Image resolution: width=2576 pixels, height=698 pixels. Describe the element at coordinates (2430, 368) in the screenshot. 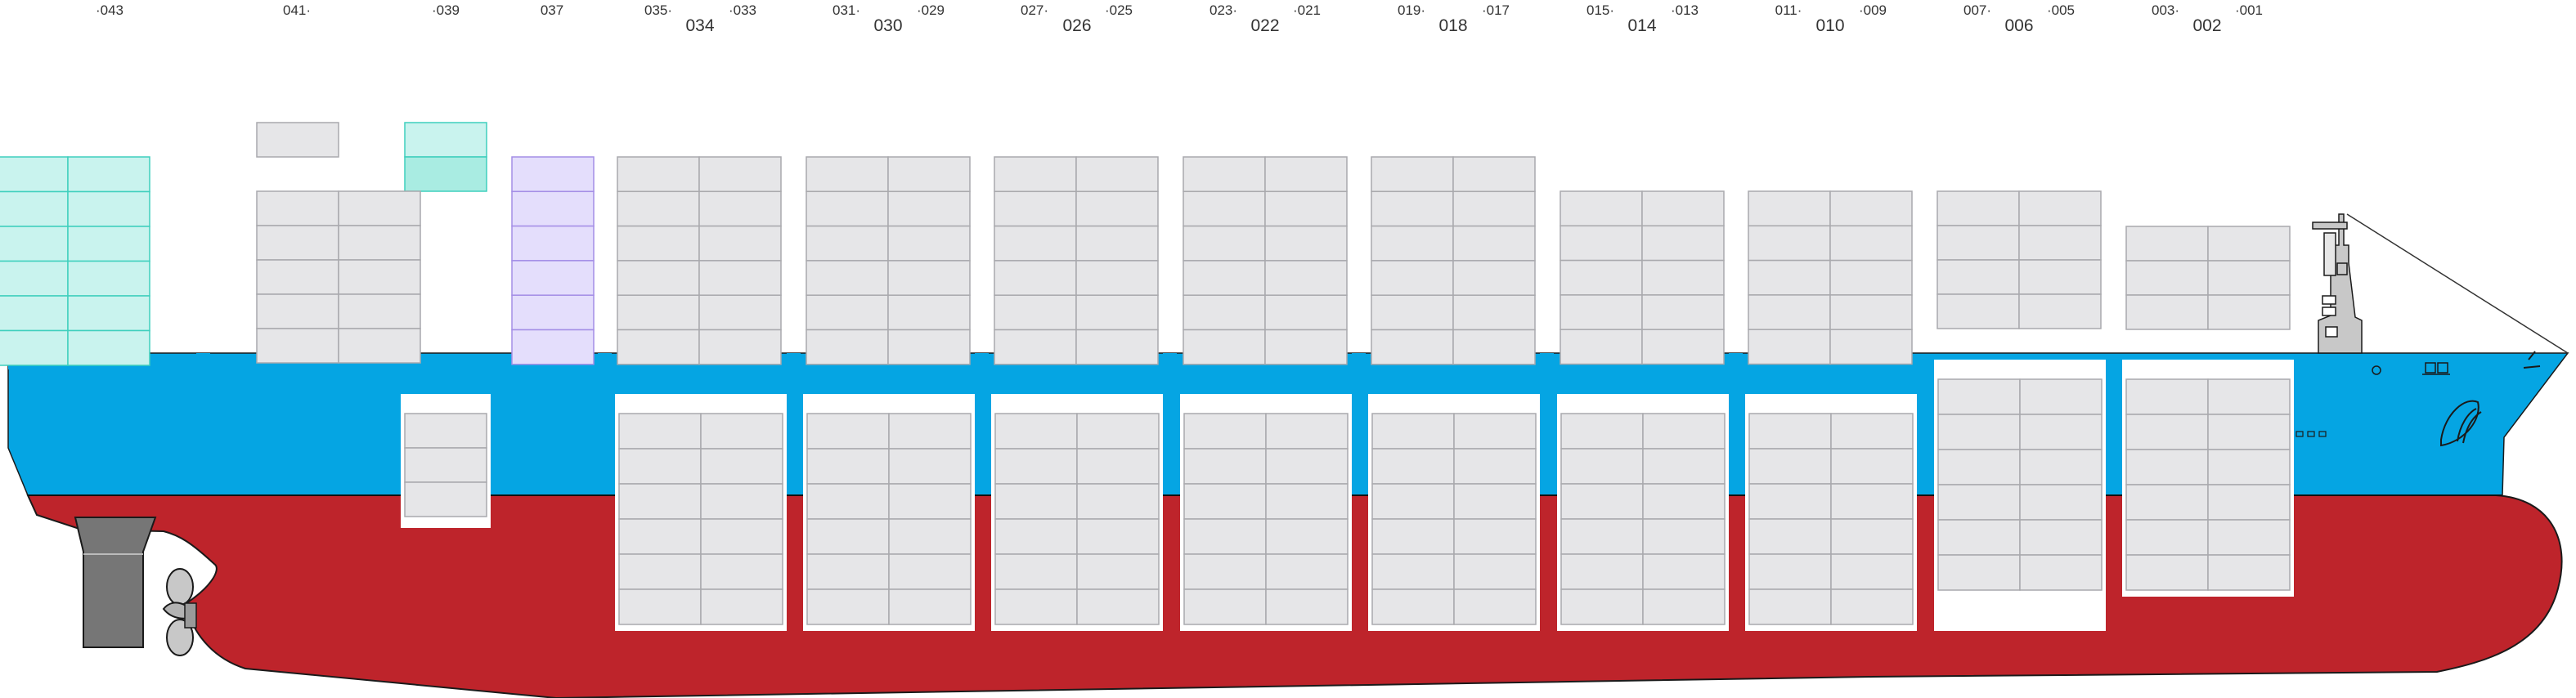

I see `bow-hatch-icon` at that location.